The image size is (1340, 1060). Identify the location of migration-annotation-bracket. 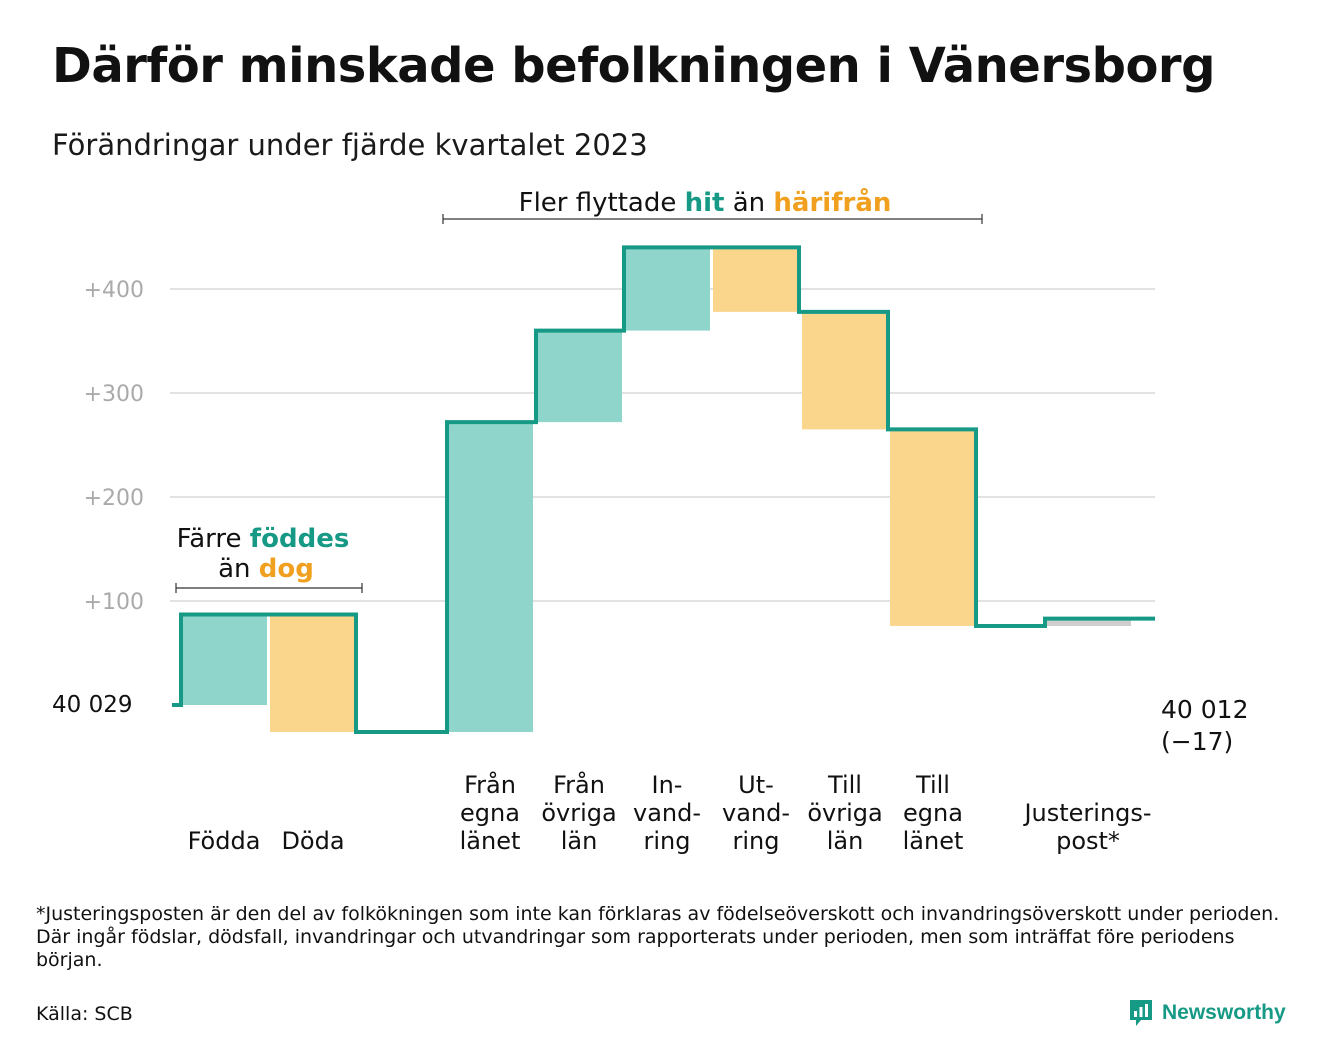
(712, 219).